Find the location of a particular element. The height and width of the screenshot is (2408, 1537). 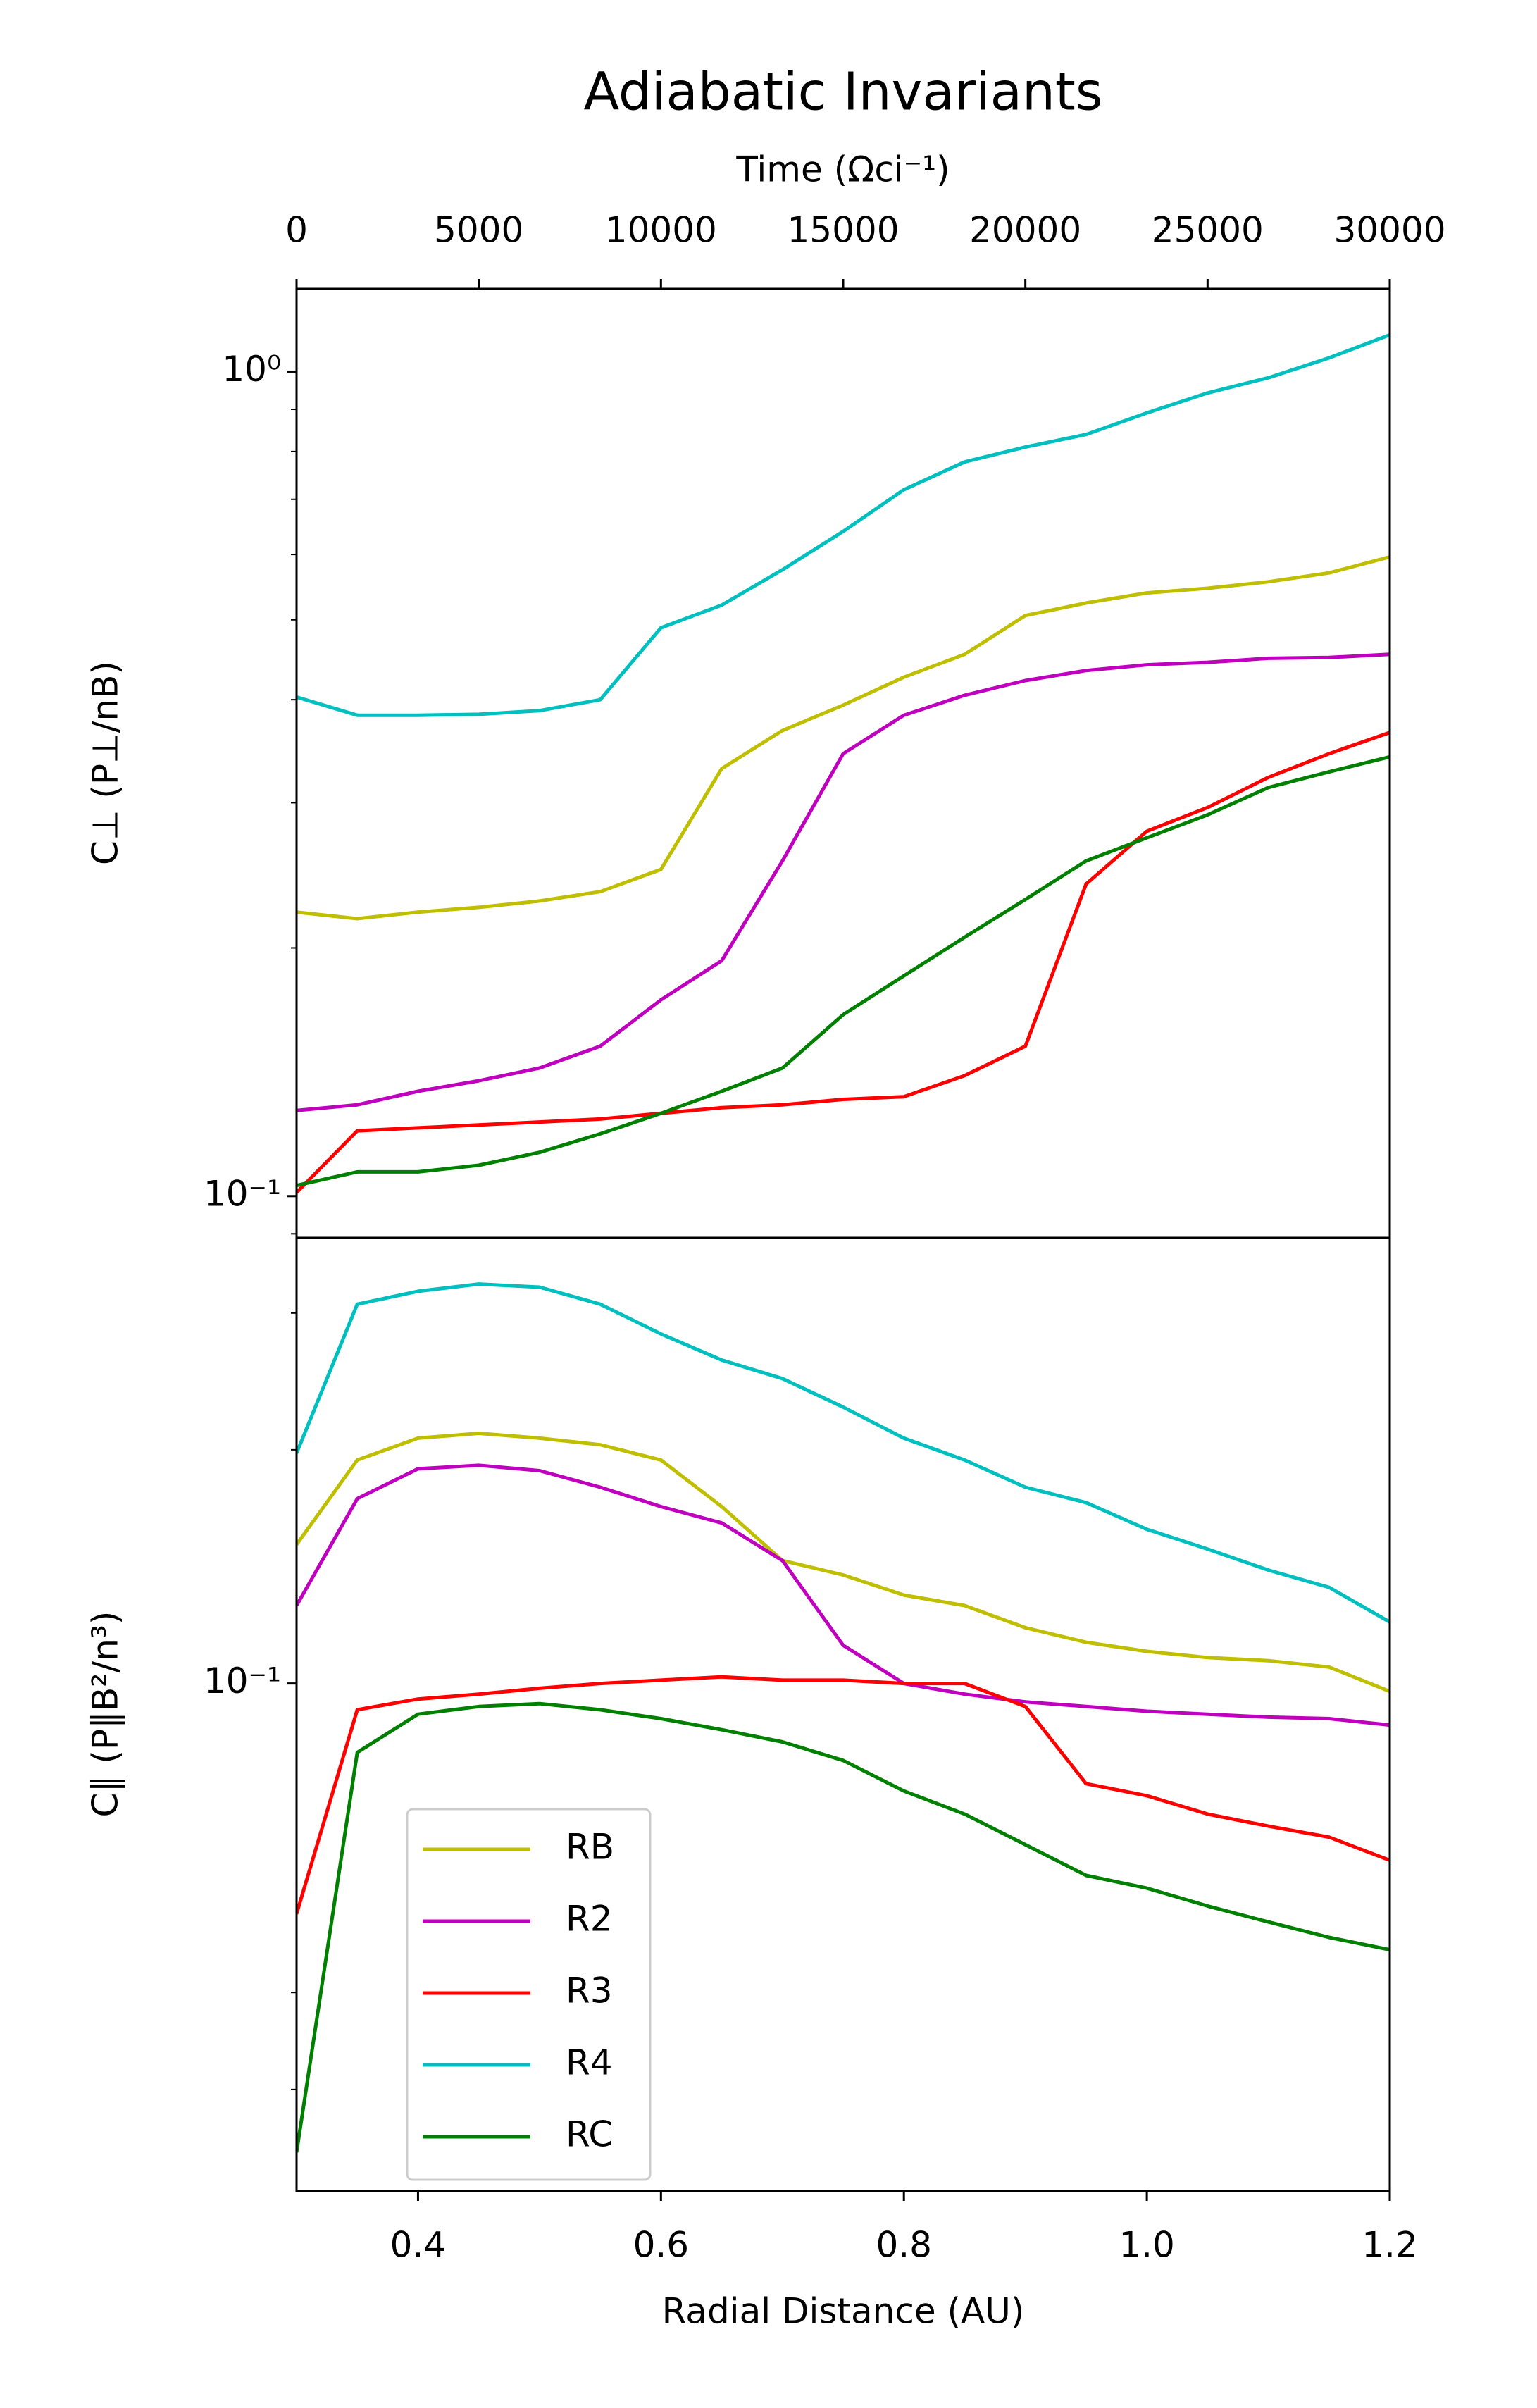

y-tick-label: 10⁰ is located at coordinates (251, 370).